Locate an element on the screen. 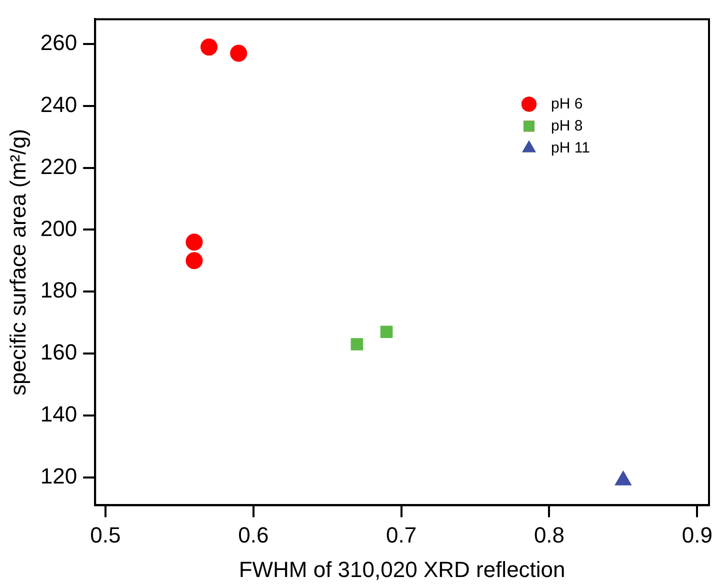 This screenshot has height=586, width=727. x-tick-label: 0.5 is located at coordinates (105, 535).